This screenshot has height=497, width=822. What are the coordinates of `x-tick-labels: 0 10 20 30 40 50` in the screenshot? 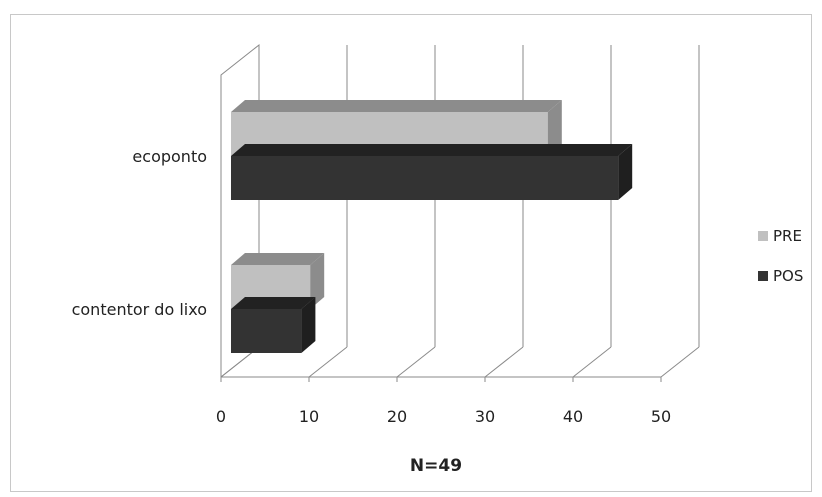 It's located at (443, 416).